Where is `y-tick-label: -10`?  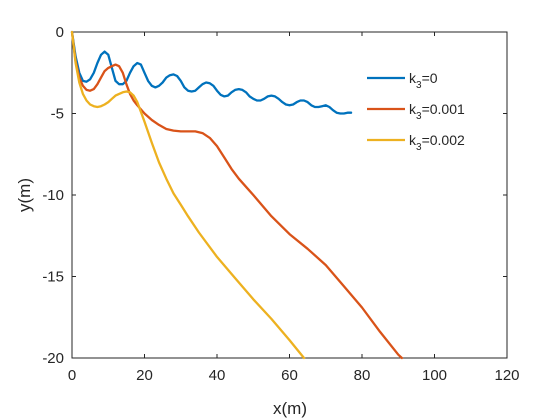 y-tick-label: -10 is located at coordinates (53, 195).